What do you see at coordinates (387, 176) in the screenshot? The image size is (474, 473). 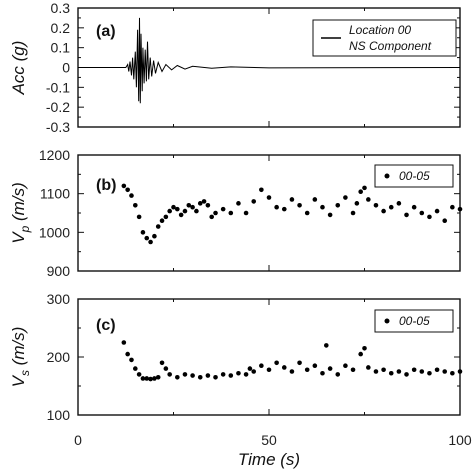 I see `panel-b-legend-swatch` at bounding box center [387, 176].